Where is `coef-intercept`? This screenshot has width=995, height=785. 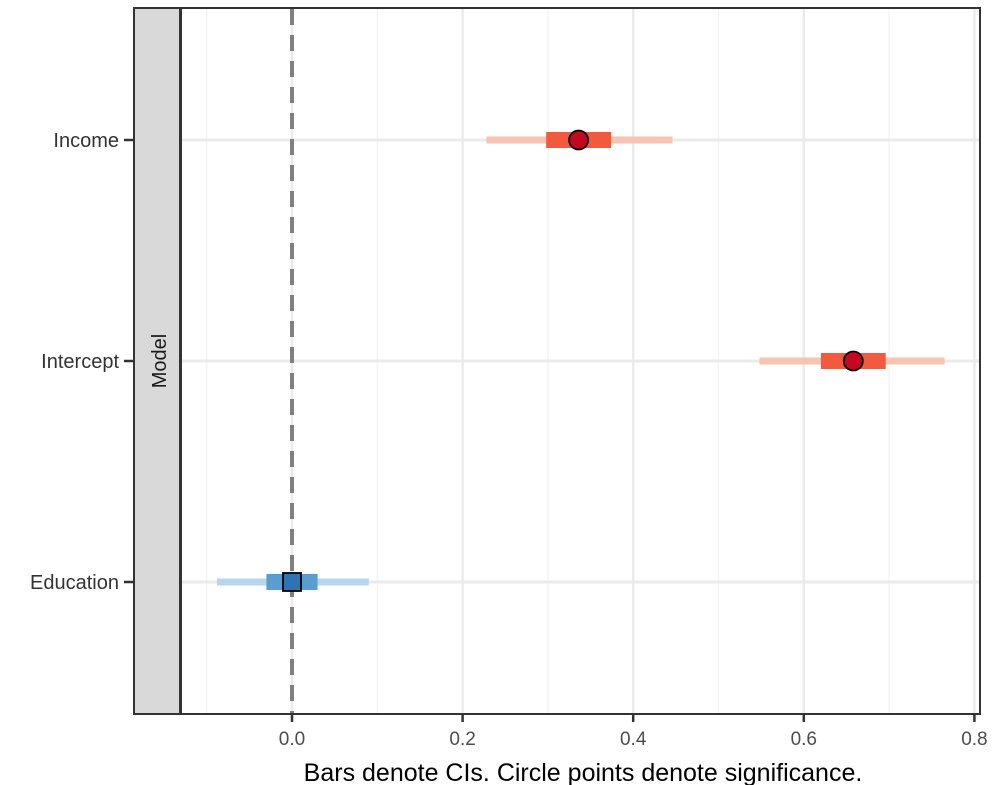 coef-intercept is located at coordinates (852, 361).